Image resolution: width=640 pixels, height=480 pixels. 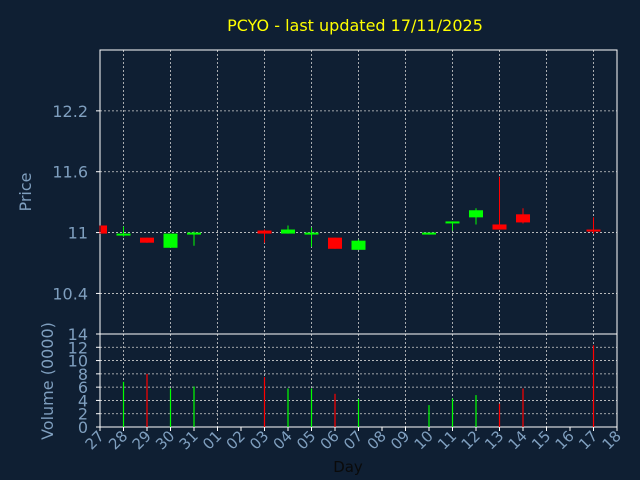 I want to click on volume-tick-label: 14, so click(x=78, y=334).